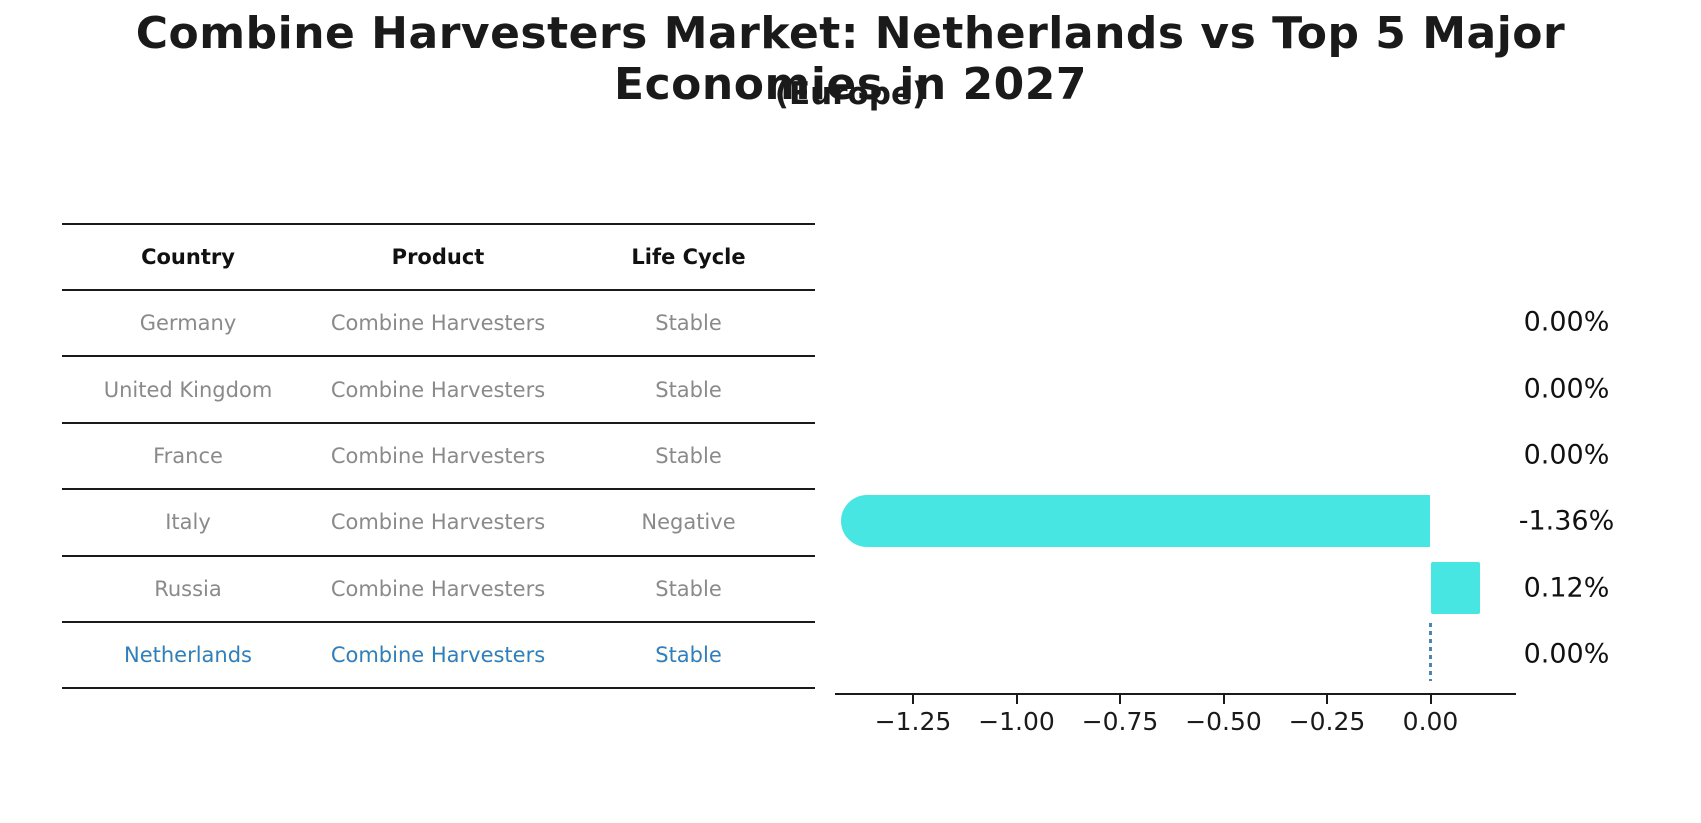 This screenshot has width=1701, height=823. Describe the element at coordinates (438, 256) in the screenshot. I see `column-header-product: Product` at that location.